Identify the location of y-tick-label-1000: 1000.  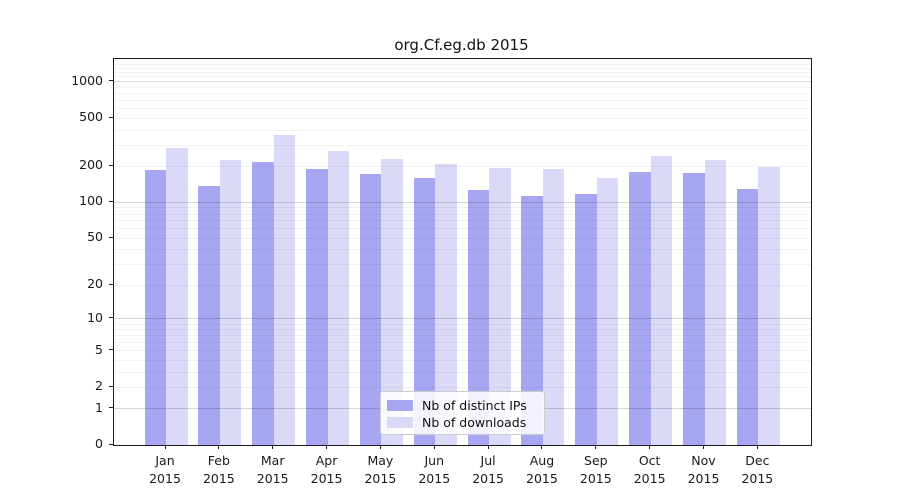
(87, 80).